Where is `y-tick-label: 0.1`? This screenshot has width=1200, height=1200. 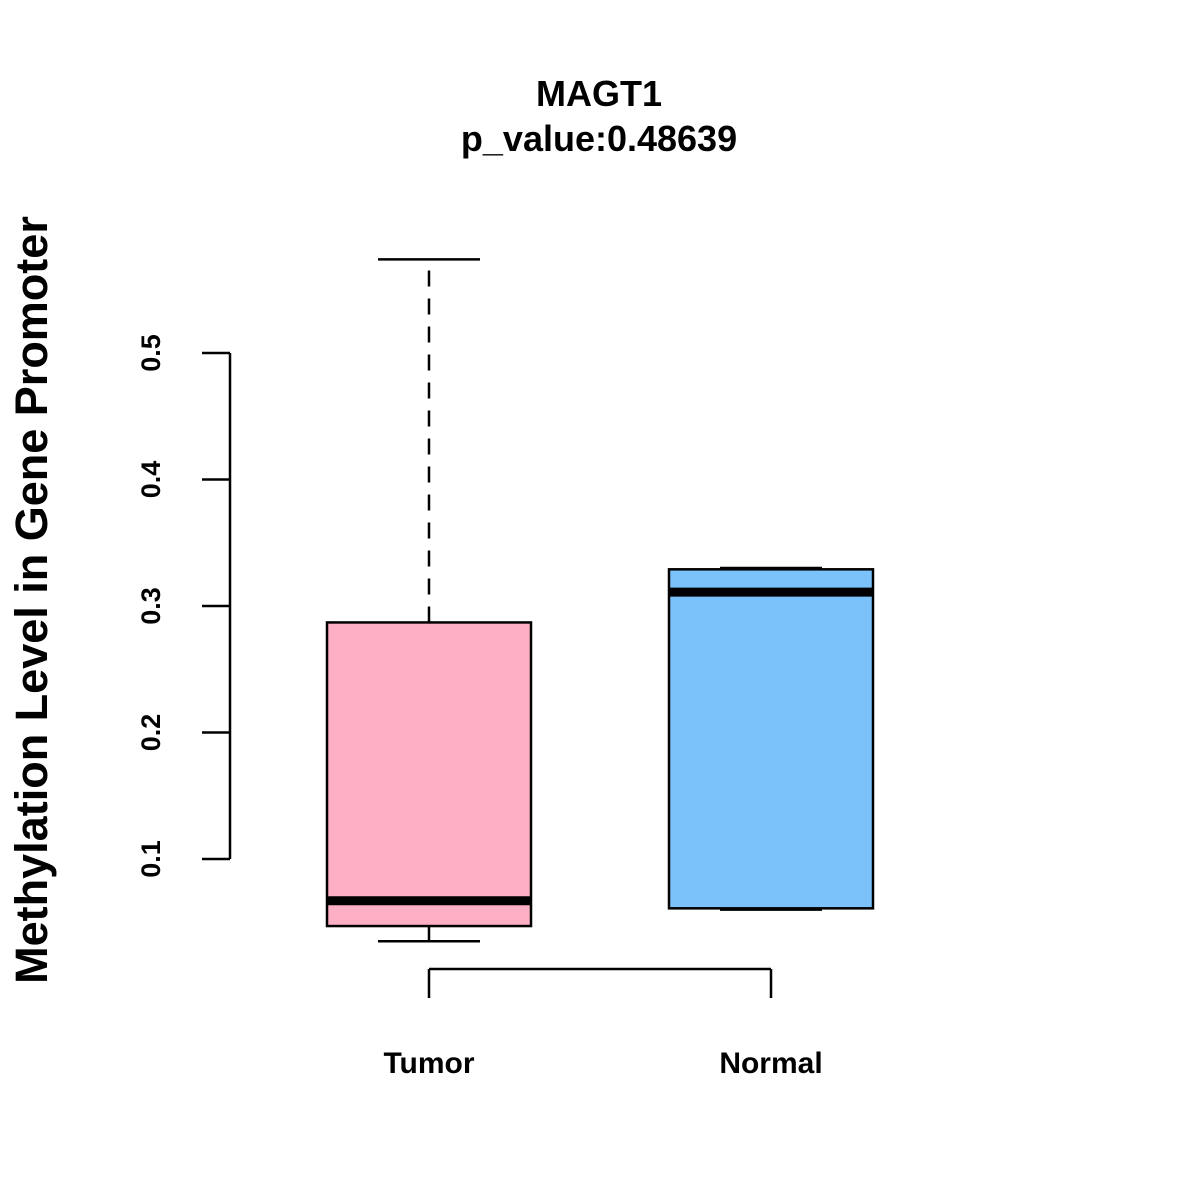 y-tick-label: 0.1 is located at coordinates (151, 859).